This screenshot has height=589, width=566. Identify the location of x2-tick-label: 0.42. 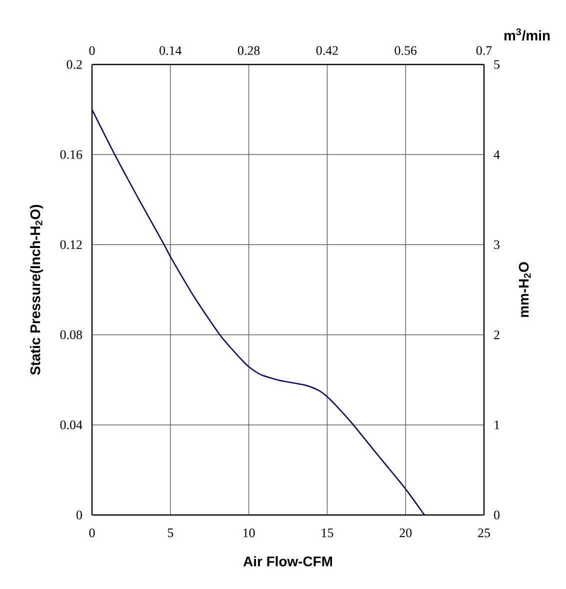
(327, 50).